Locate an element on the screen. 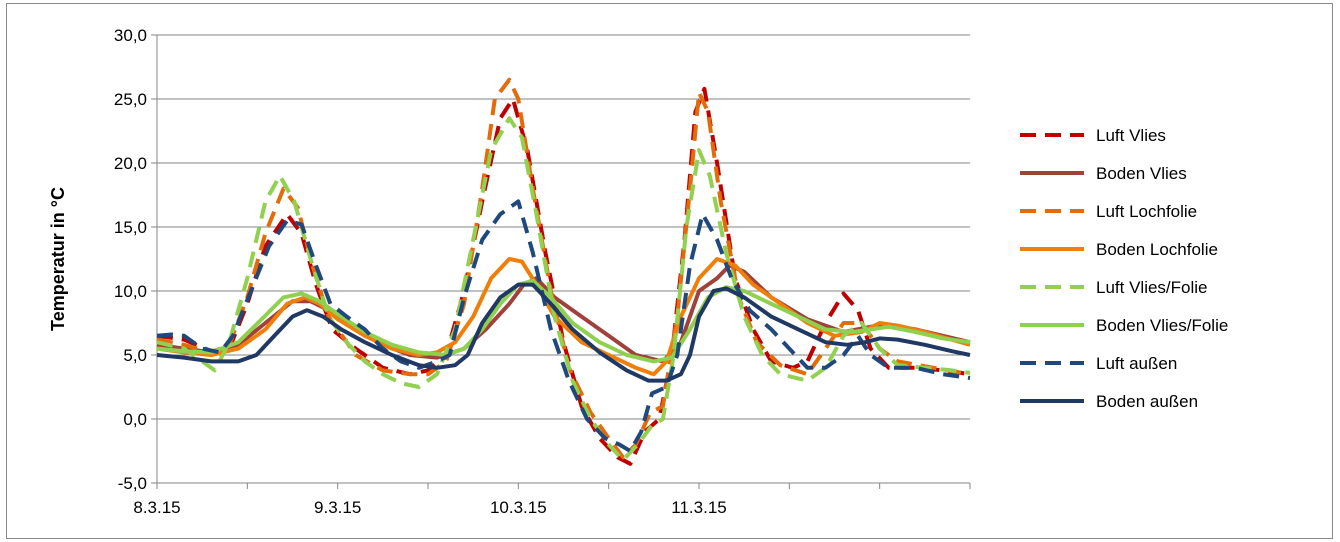  x-tick-label: 11.3.15 is located at coordinates (698, 507).